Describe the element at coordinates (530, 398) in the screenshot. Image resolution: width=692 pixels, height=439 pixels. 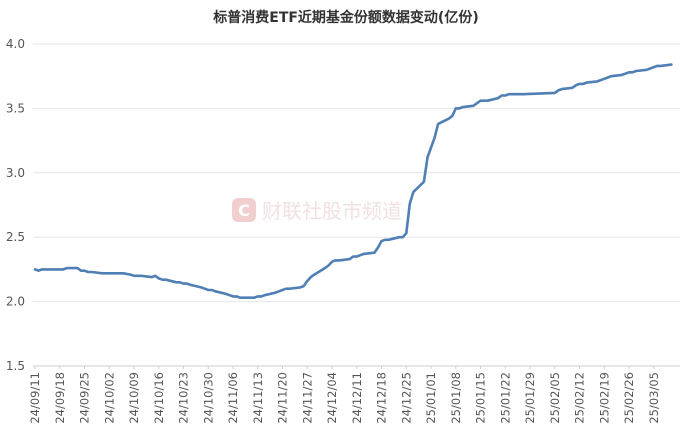
I see `x-tick-label: 25/01/29` at that location.